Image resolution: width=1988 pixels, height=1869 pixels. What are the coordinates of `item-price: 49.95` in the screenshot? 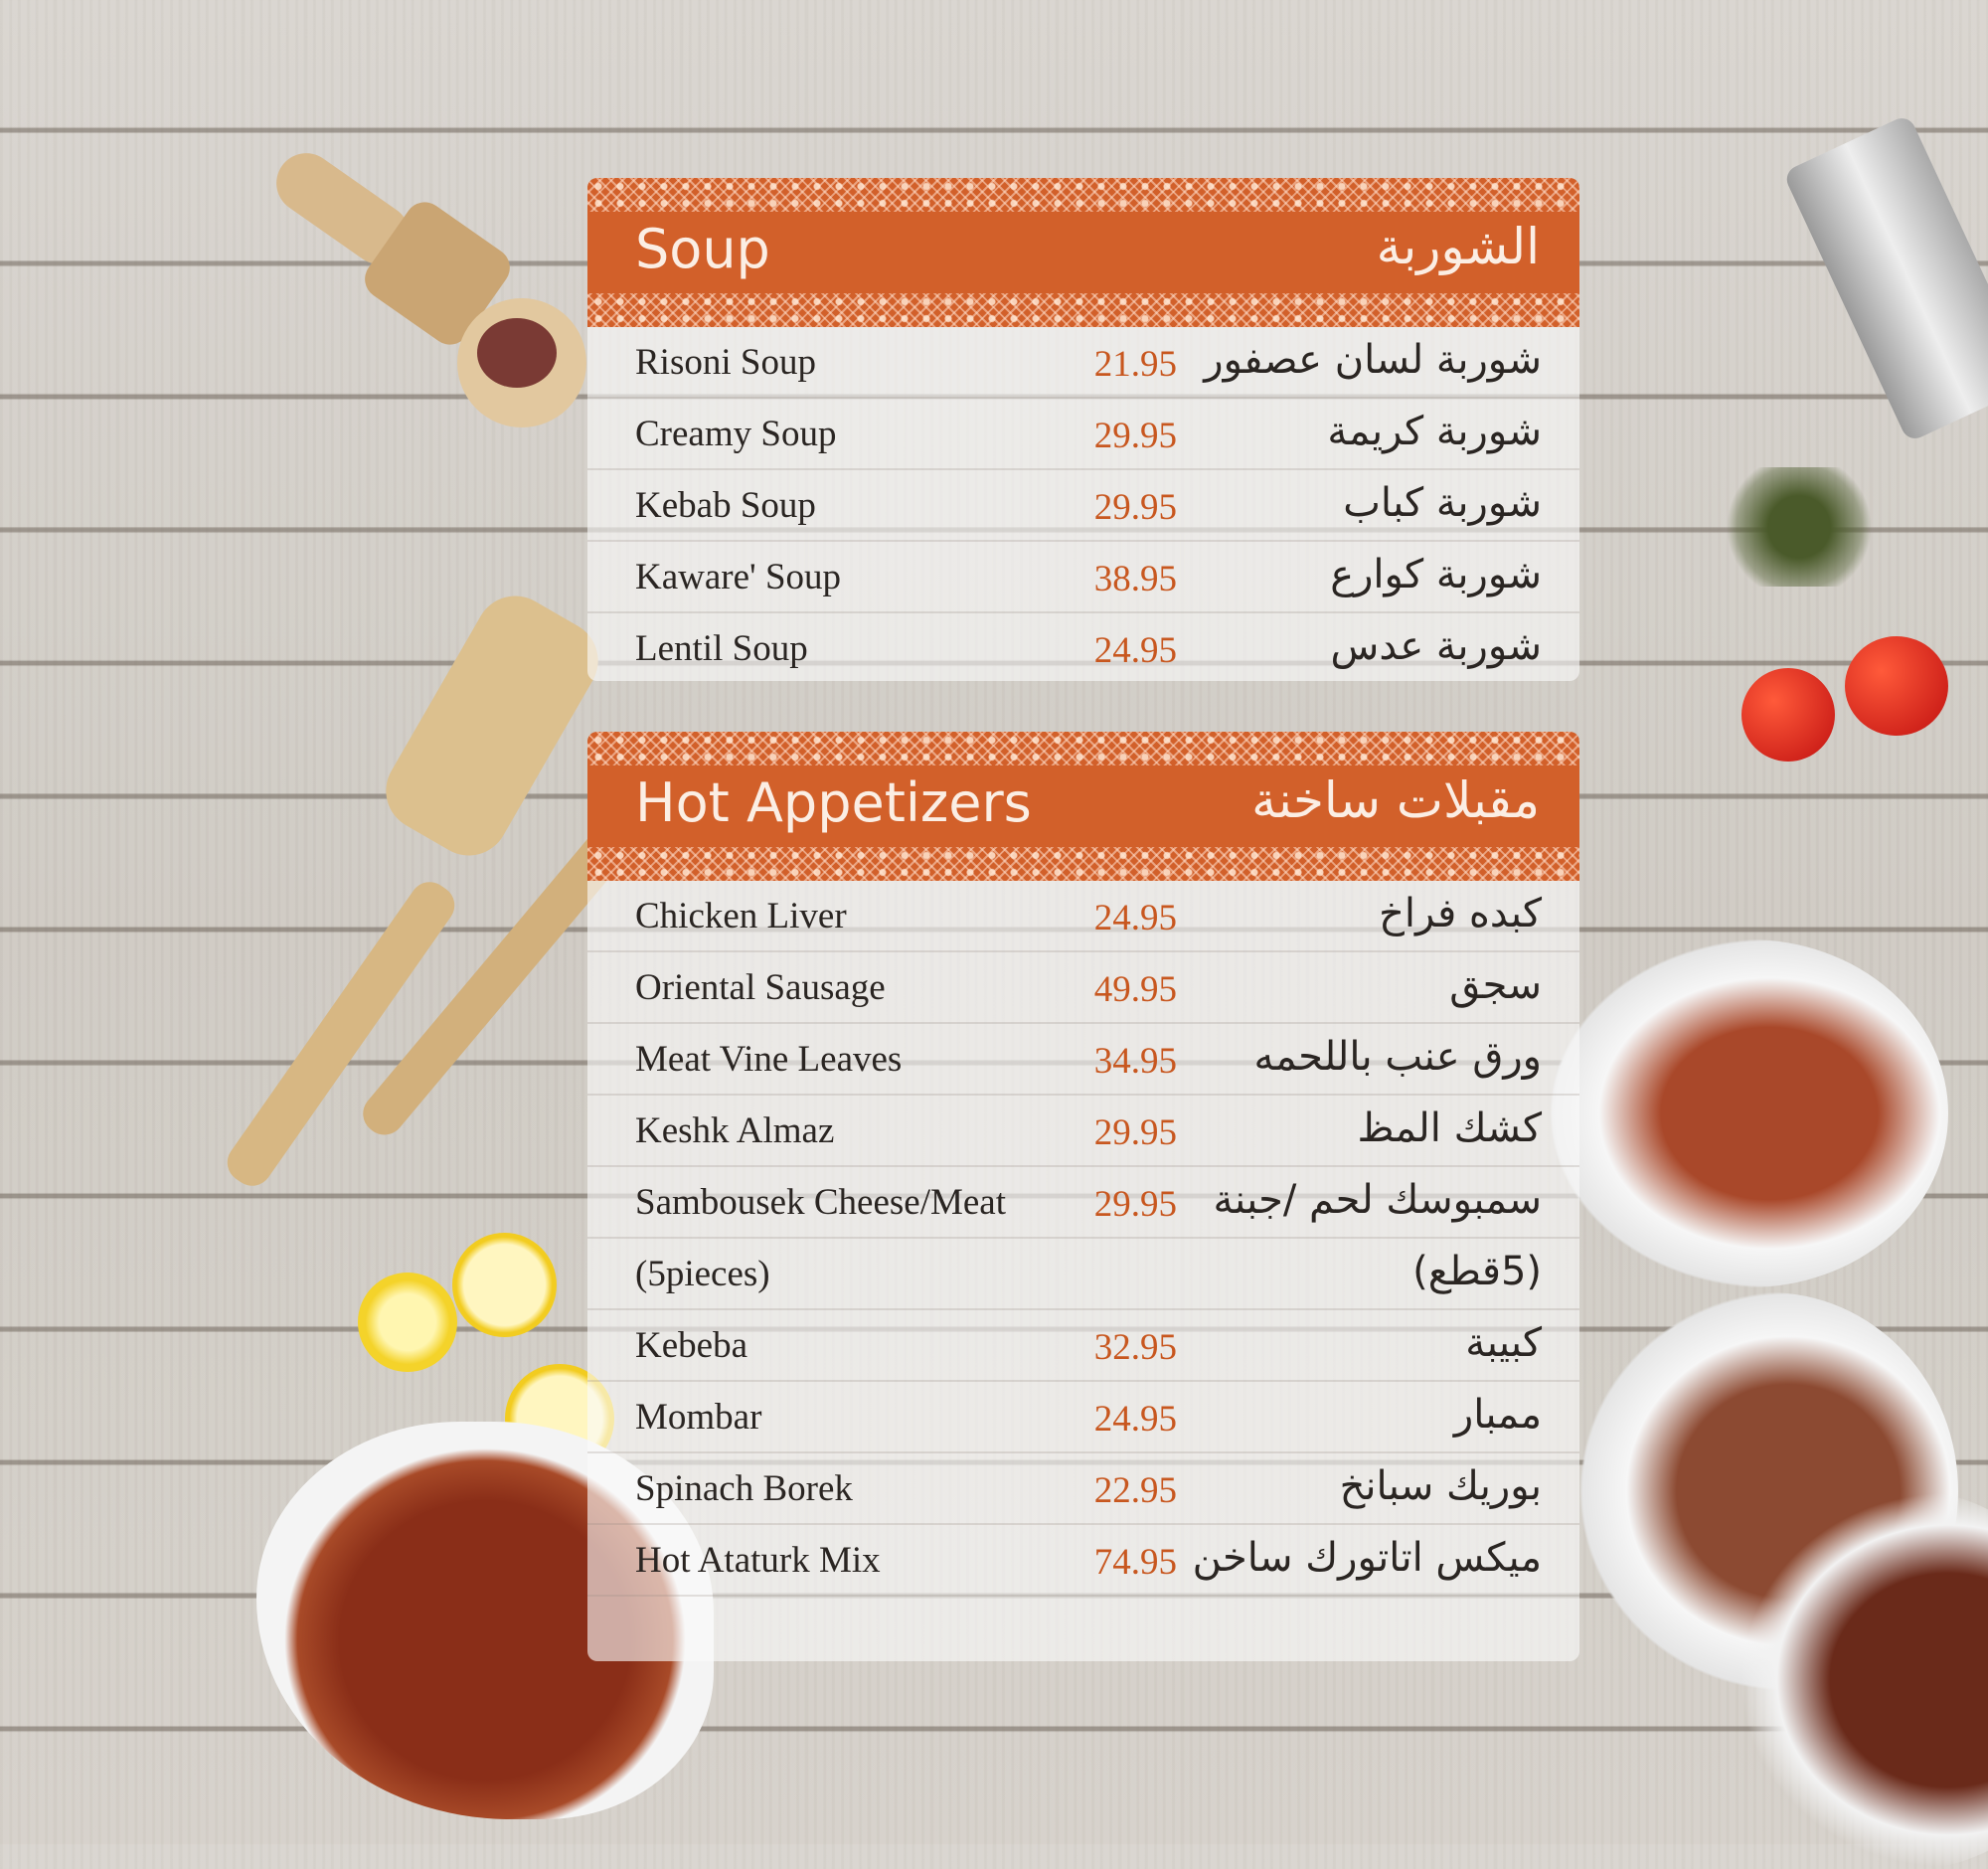 It's located at (1135, 989).